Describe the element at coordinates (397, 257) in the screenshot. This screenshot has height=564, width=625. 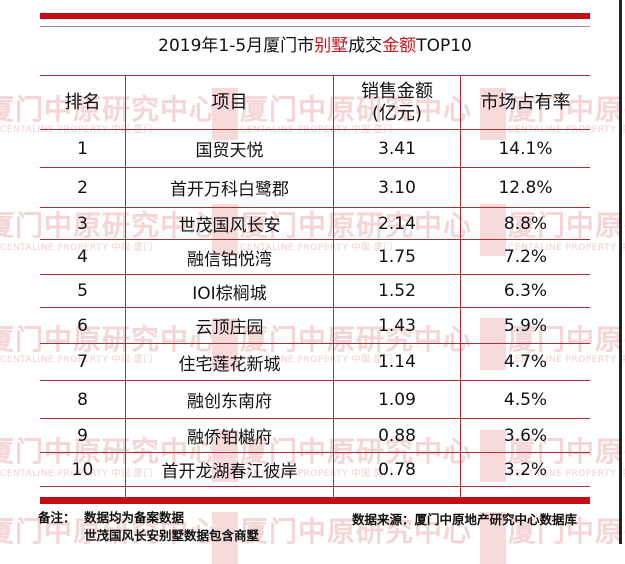
I see `cell-sales: 1.75` at that location.